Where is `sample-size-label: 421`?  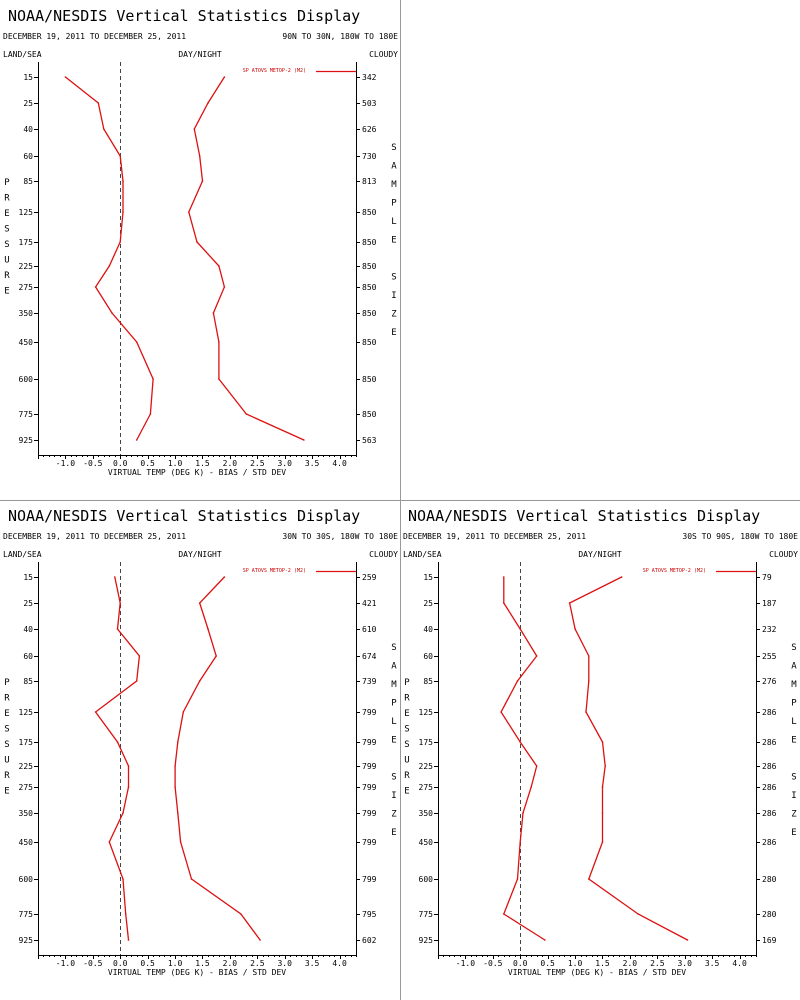 sample-size-label: 421 is located at coordinates (369, 603).